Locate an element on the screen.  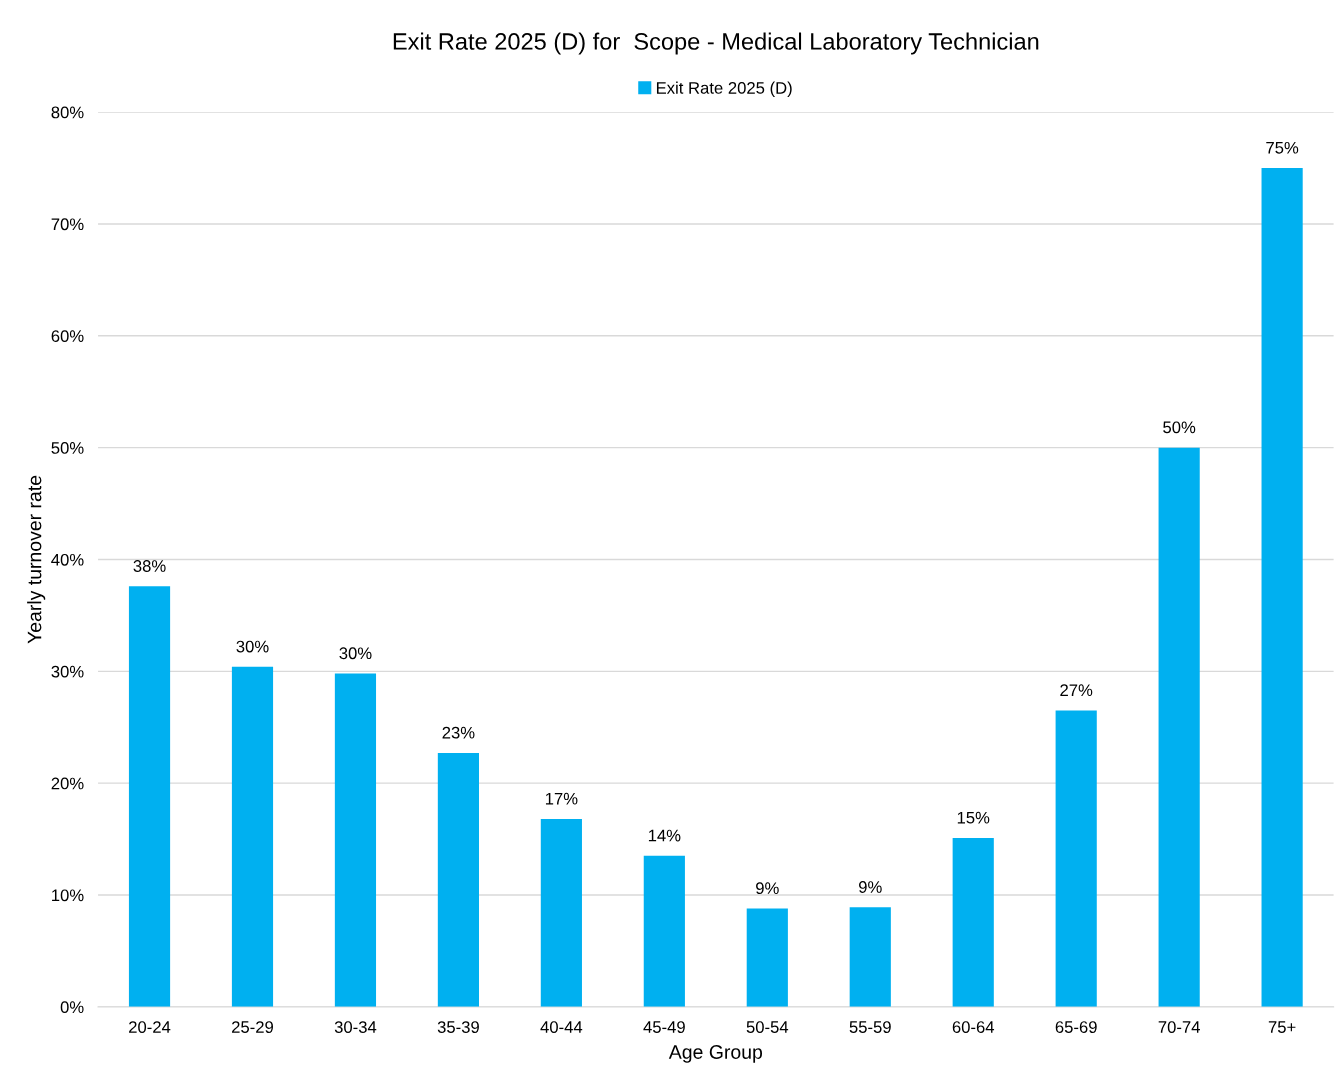
x-tick-label: 65-69 is located at coordinates (1076, 1027).